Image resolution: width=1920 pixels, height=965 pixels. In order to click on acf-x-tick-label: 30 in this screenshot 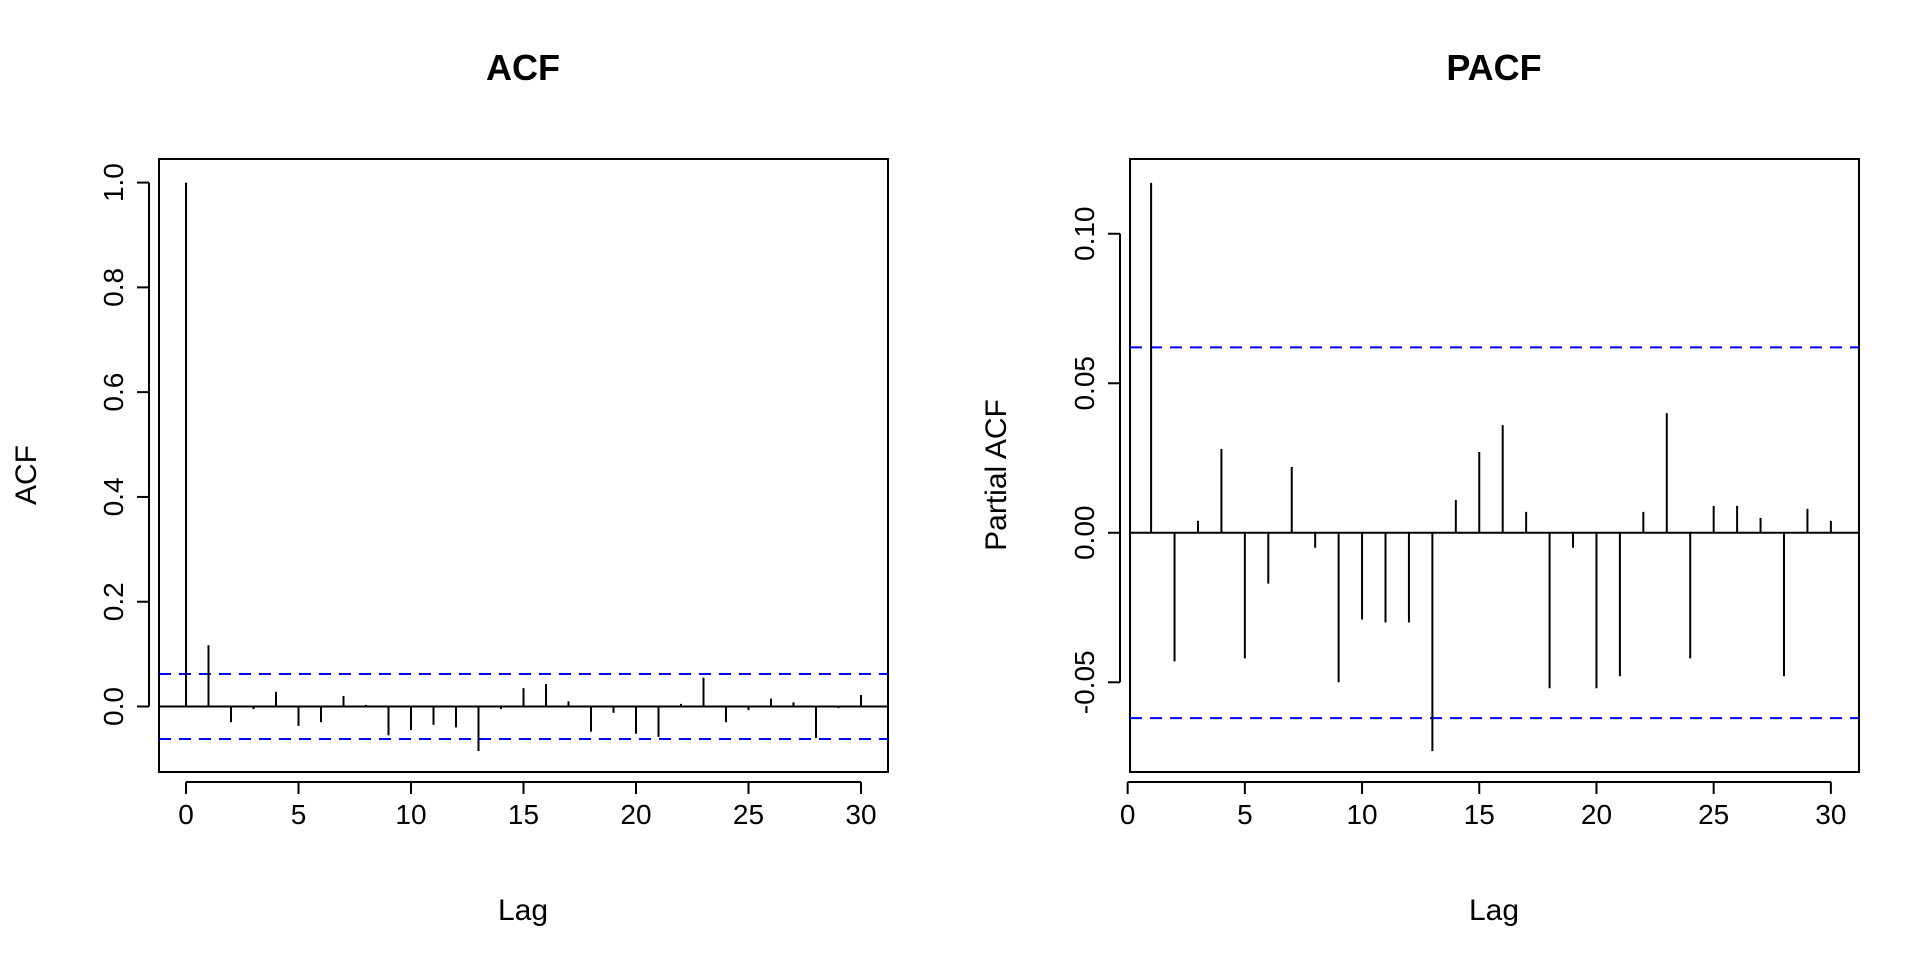, I will do `click(860, 814)`.